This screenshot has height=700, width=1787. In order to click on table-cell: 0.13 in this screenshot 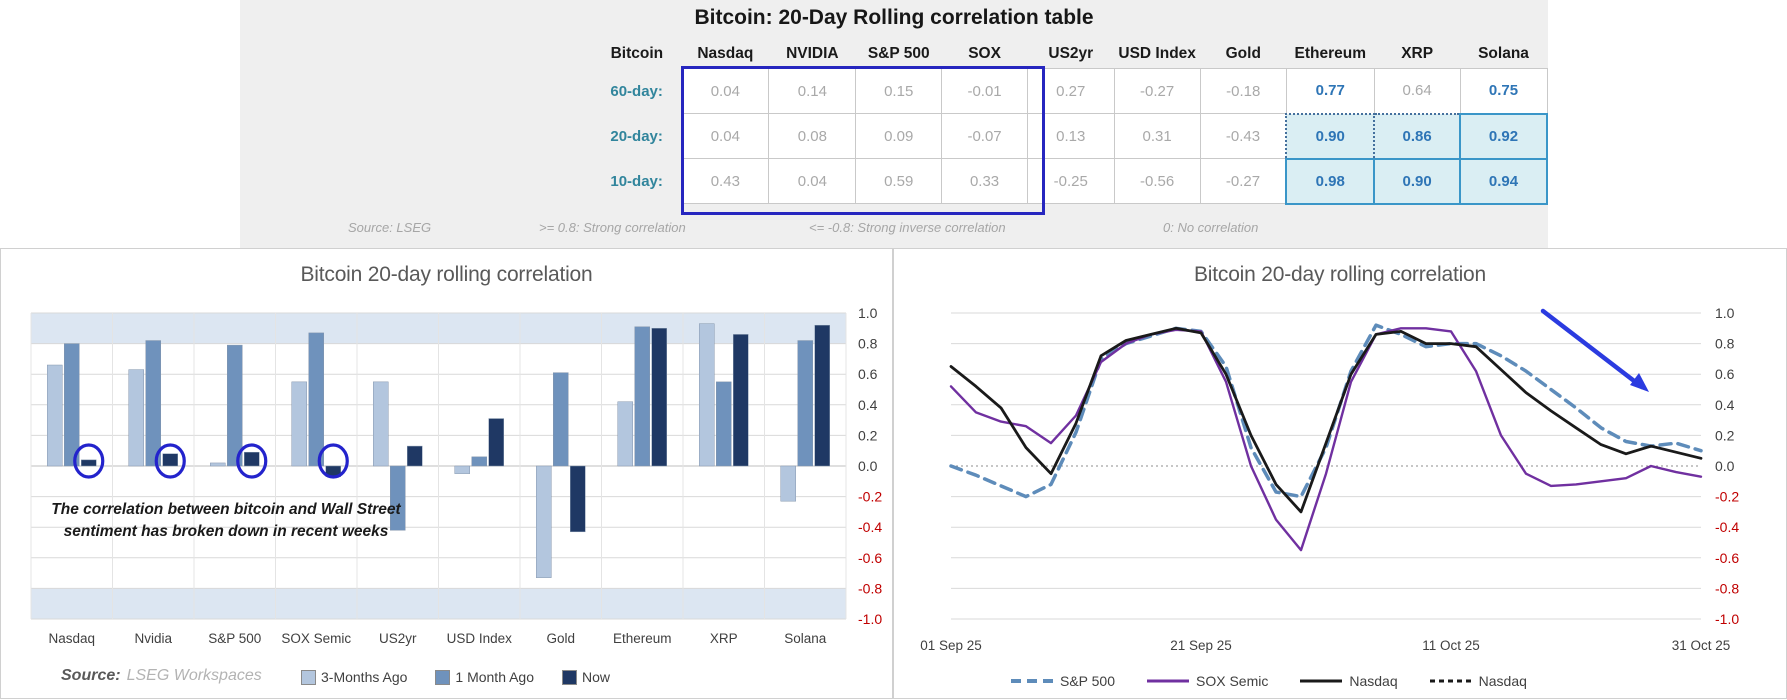, I will do `click(1071, 136)`.